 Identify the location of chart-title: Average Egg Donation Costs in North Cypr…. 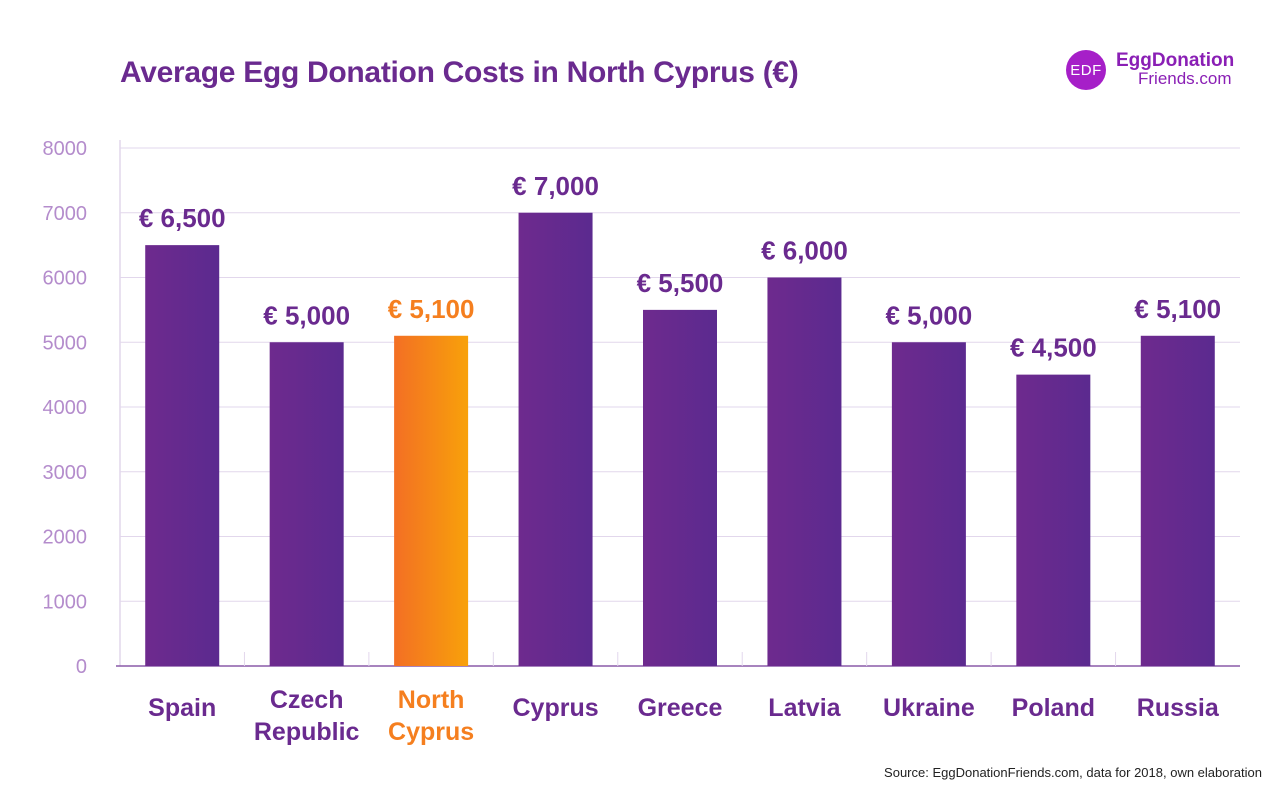
(459, 72).